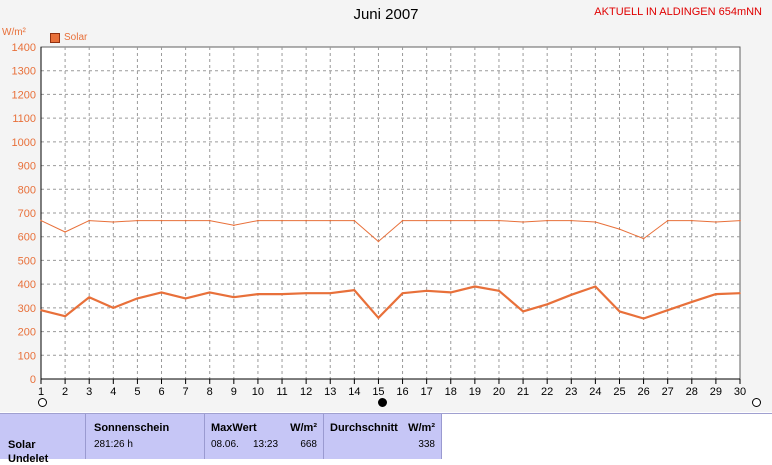  What do you see at coordinates (740, 392) in the screenshot?
I see `x-tick-label: 30` at bounding box center [740, 392].